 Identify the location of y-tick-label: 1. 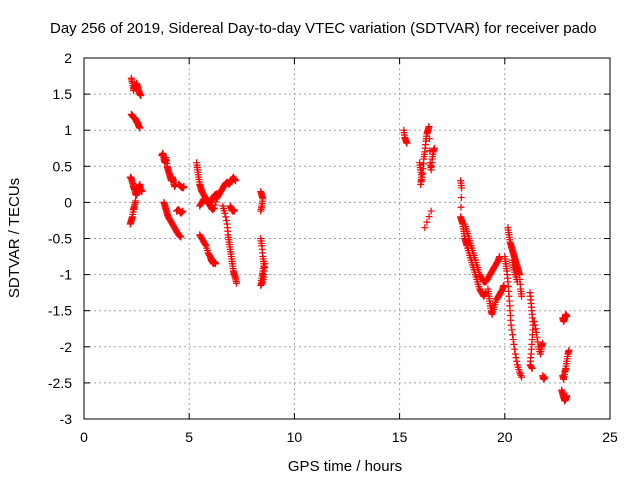
(68, 130).